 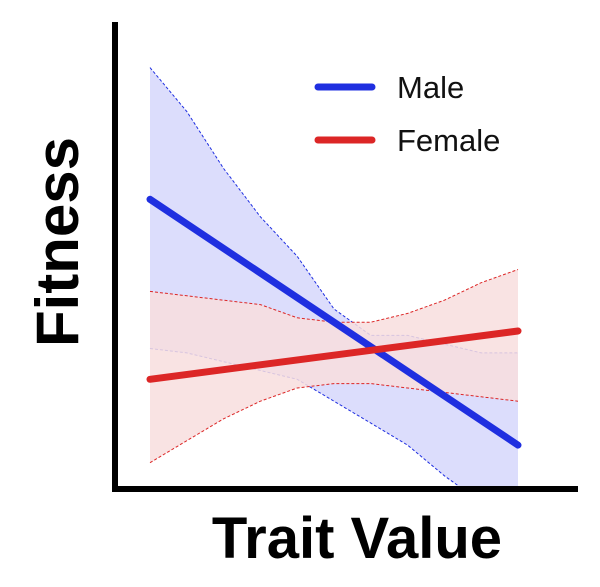 I want to click on male-legend-label: Male, so click(x=430, y=87).